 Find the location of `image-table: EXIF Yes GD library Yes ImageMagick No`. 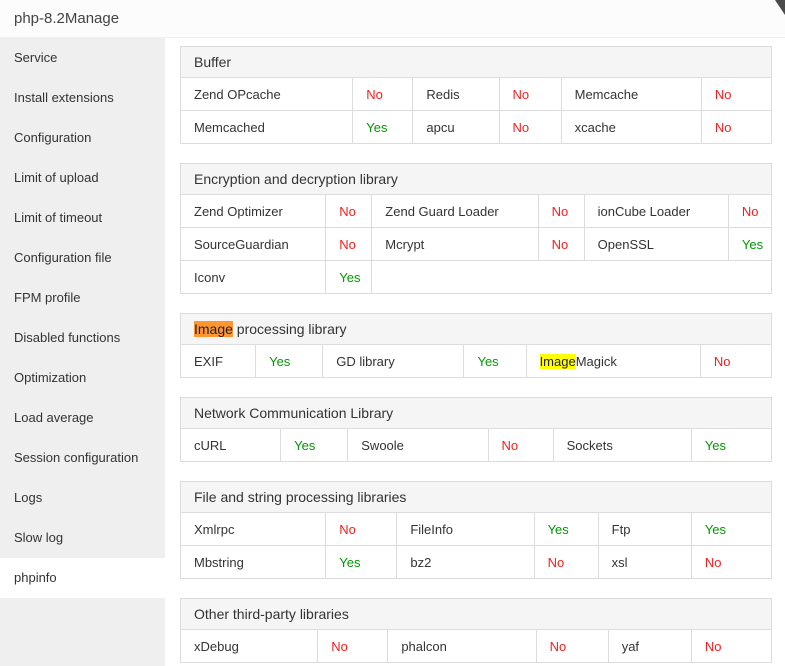

image-table: EXIF Yes GD library Yes ImageMagick No is located at coordinates (476, 361).